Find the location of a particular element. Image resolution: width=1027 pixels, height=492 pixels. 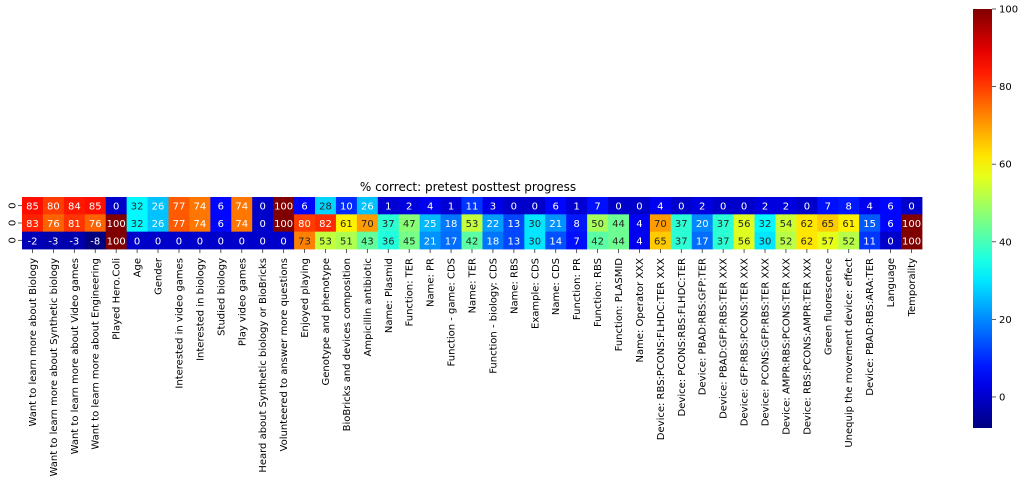

cell-value-label: 45 is located at coordinates (409, 241).